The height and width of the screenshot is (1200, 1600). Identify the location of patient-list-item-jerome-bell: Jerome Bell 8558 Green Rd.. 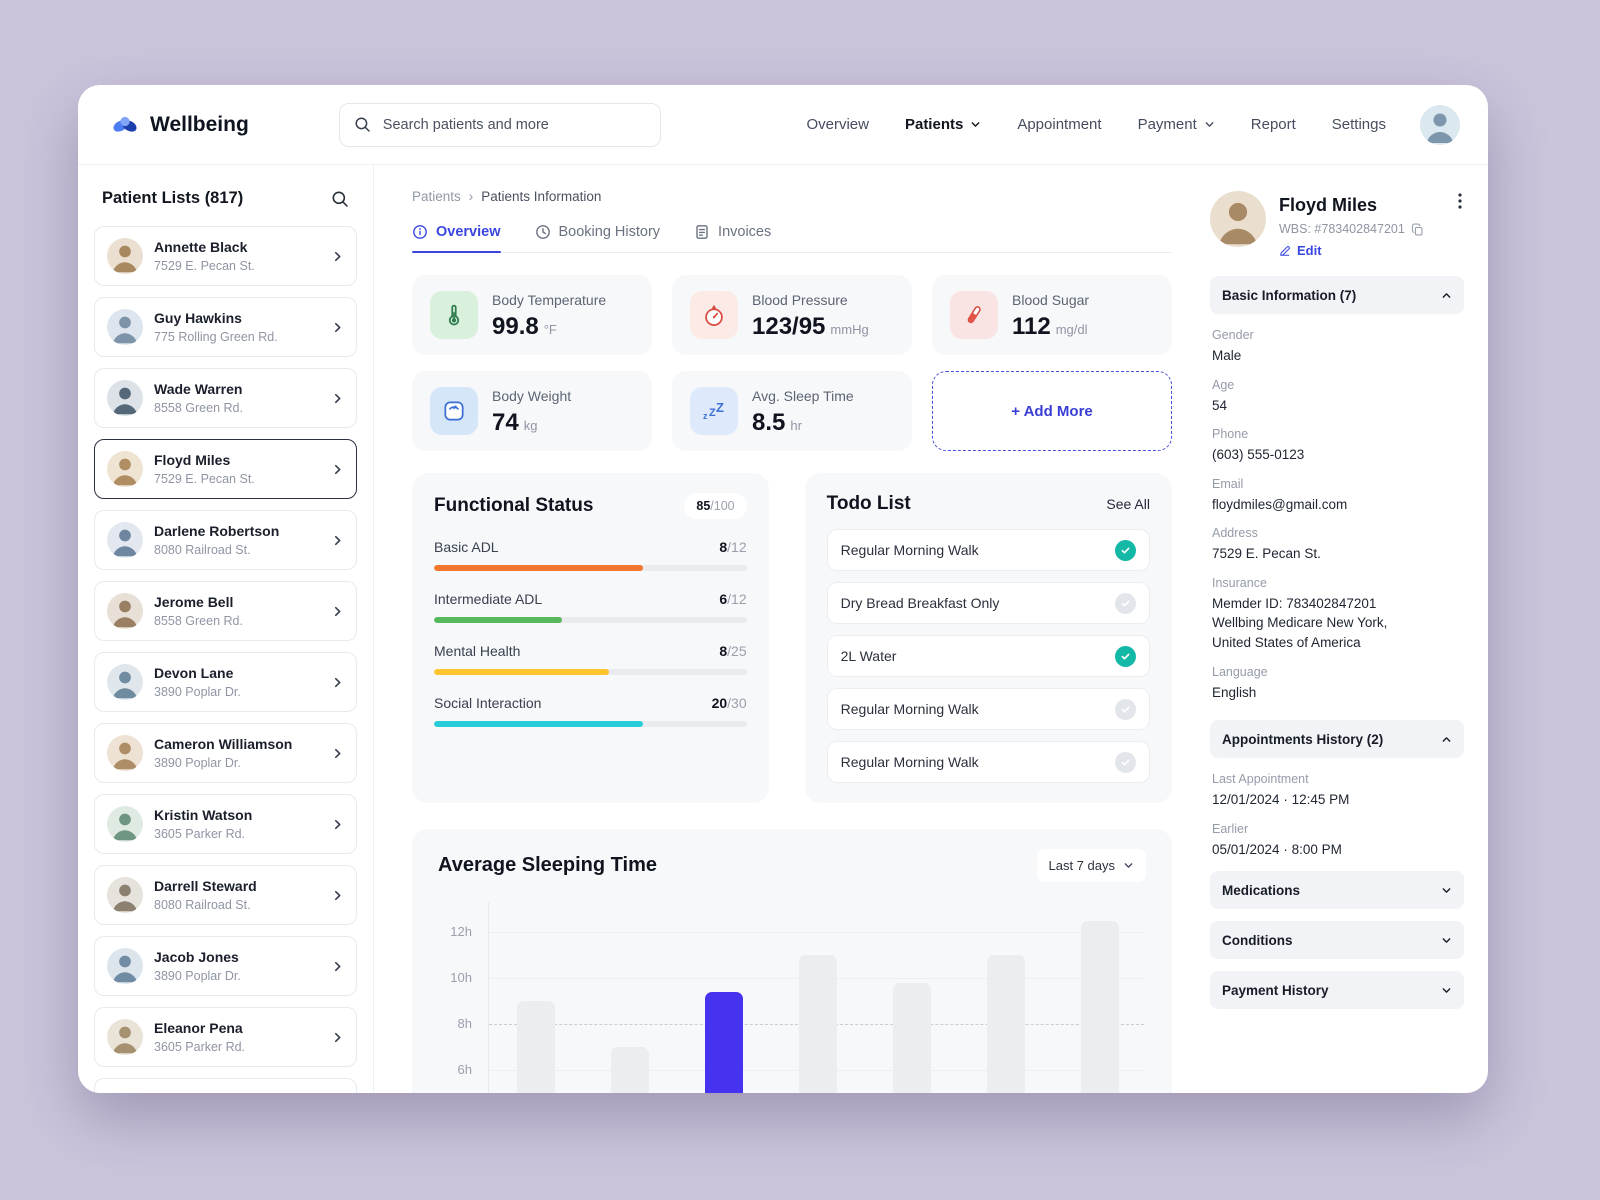
(225, 611).